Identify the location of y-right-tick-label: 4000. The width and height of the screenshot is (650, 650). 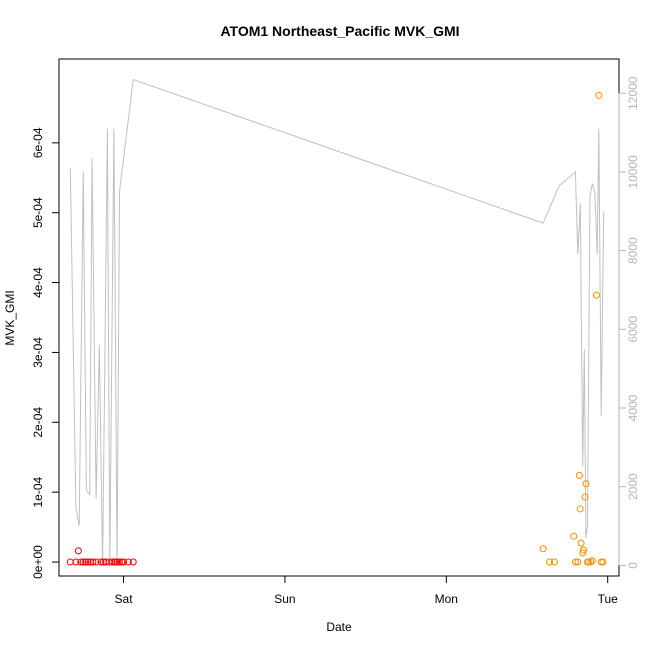
(633, 407).